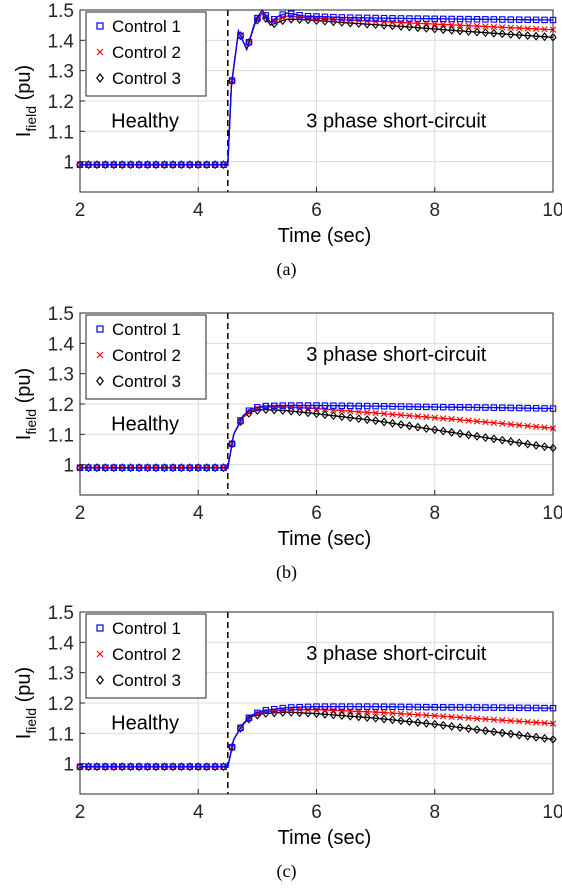 The width and height of the screenshot is (562, 892). I want to click on legend-box, so click(146, 54).